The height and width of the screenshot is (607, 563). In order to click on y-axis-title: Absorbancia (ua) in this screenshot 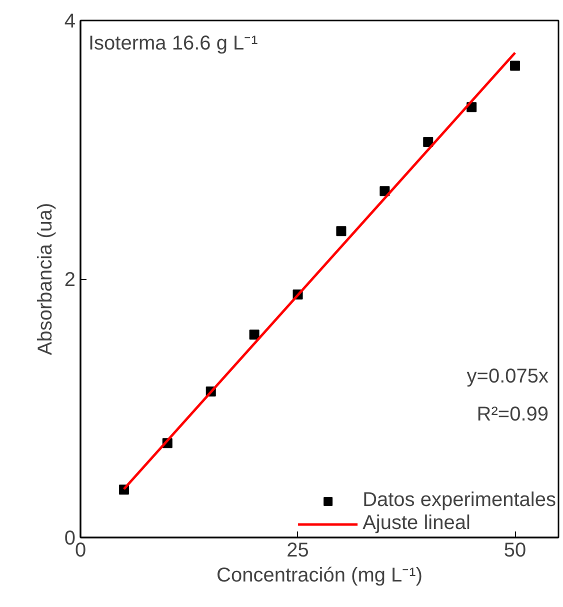, I will do `click(45, 279)`.